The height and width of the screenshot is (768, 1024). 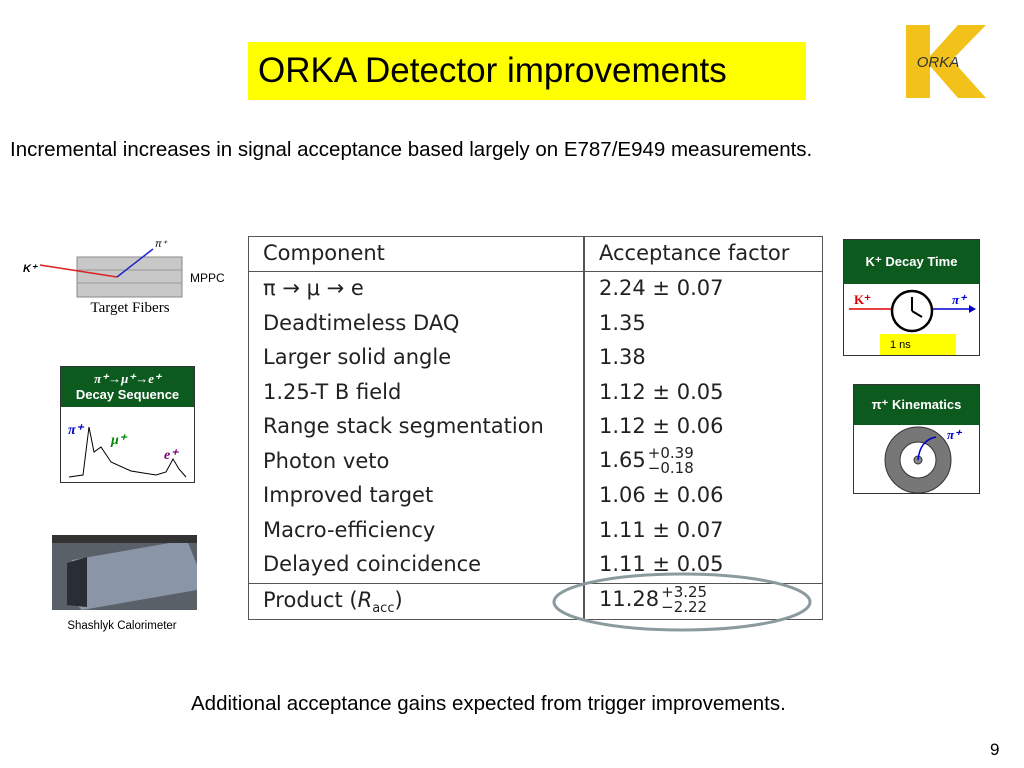 I want to click on header-cell: Component, so click(x=324, y=253).